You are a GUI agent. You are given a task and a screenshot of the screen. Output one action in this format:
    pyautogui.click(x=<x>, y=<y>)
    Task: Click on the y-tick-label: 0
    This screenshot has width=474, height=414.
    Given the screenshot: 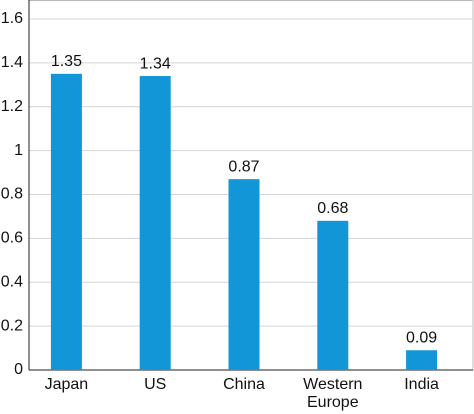 What is the action you would take?
    pyautogui.click(x=18, y=369)
    